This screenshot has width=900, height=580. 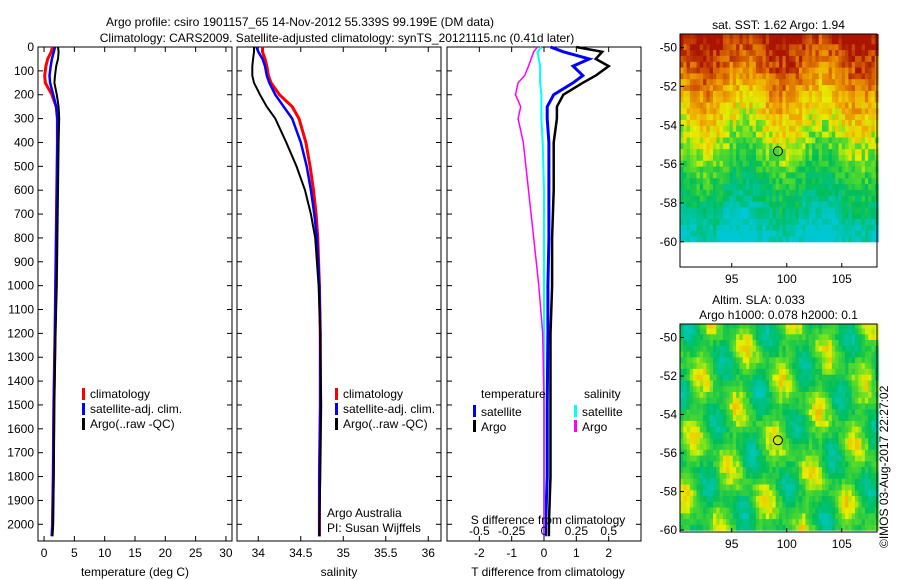 What do you see at coordinates (575, 411) in the screenshot?
I see `legend-swatch` at bounding box center [575, 411].